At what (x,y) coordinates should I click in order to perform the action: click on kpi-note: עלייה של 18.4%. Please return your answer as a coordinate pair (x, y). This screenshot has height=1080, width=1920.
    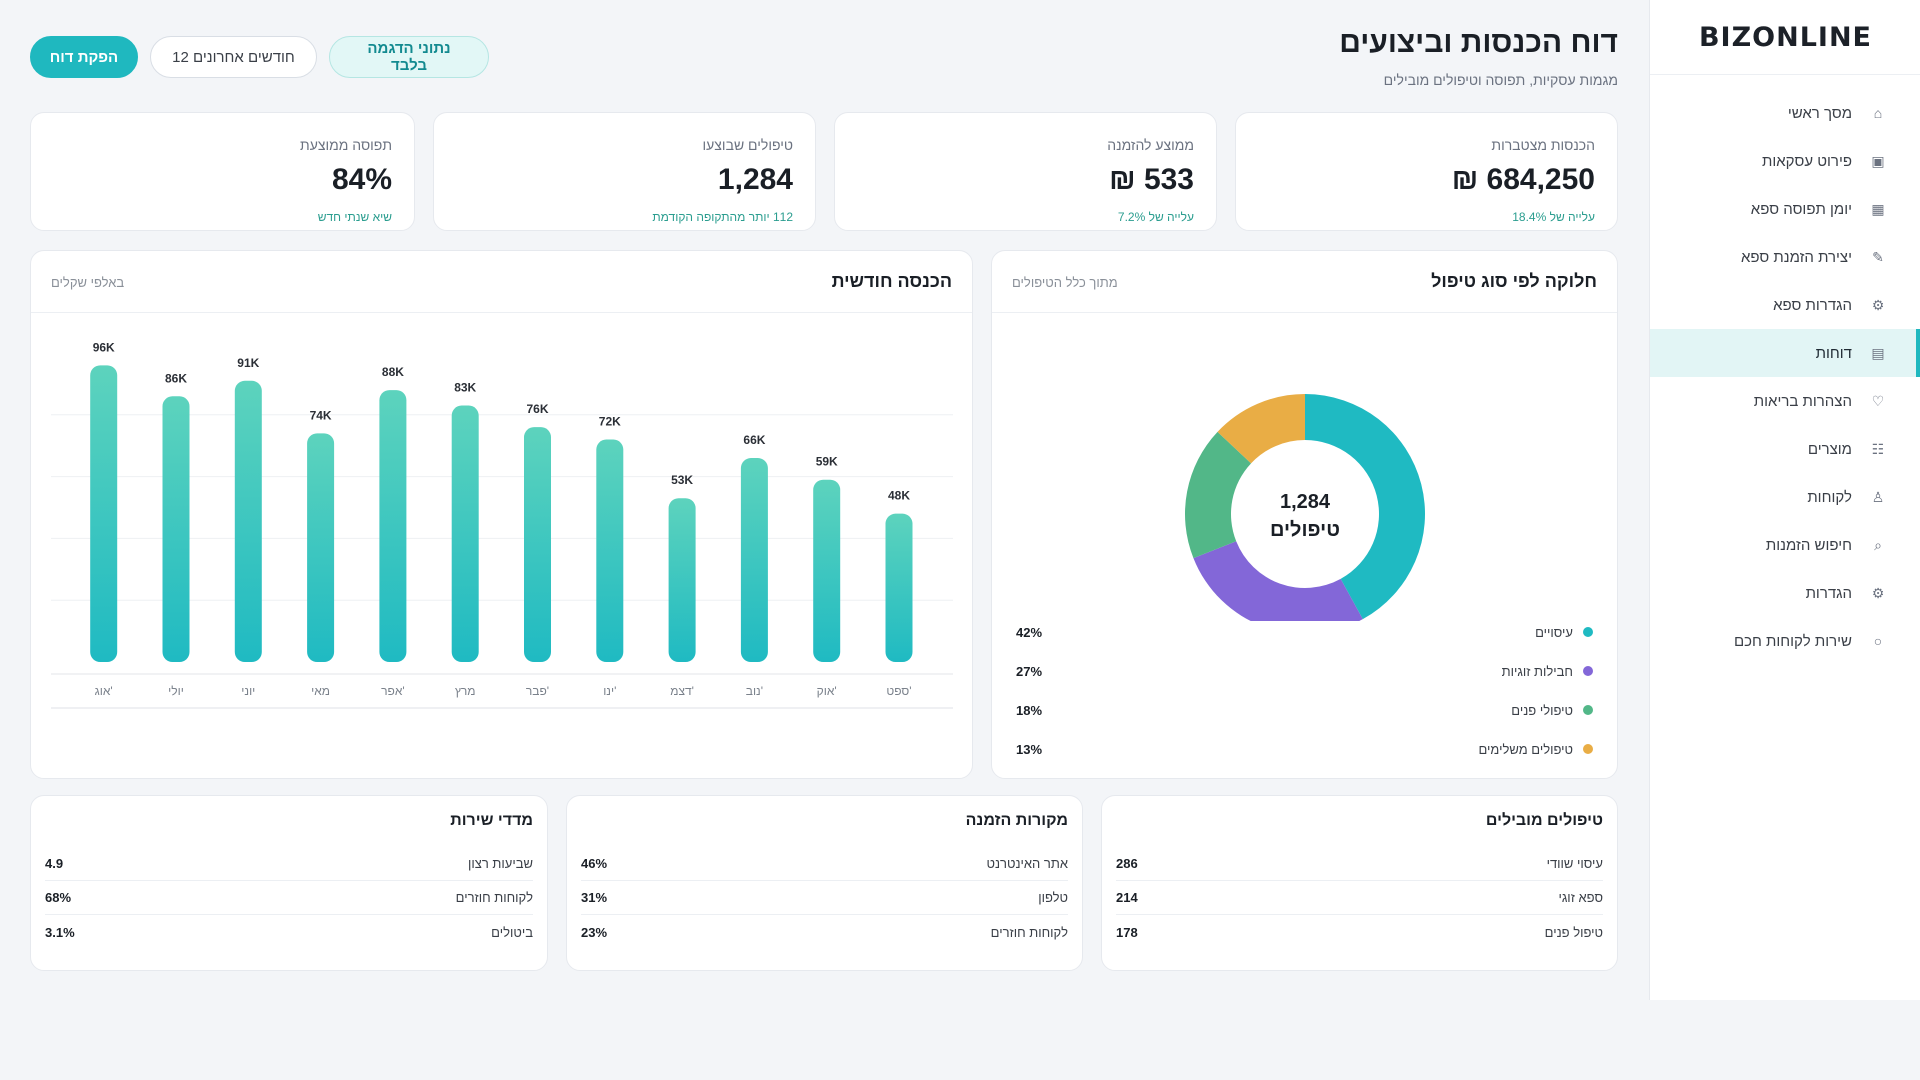
    Looking at the image, I should click on (1553, 217).